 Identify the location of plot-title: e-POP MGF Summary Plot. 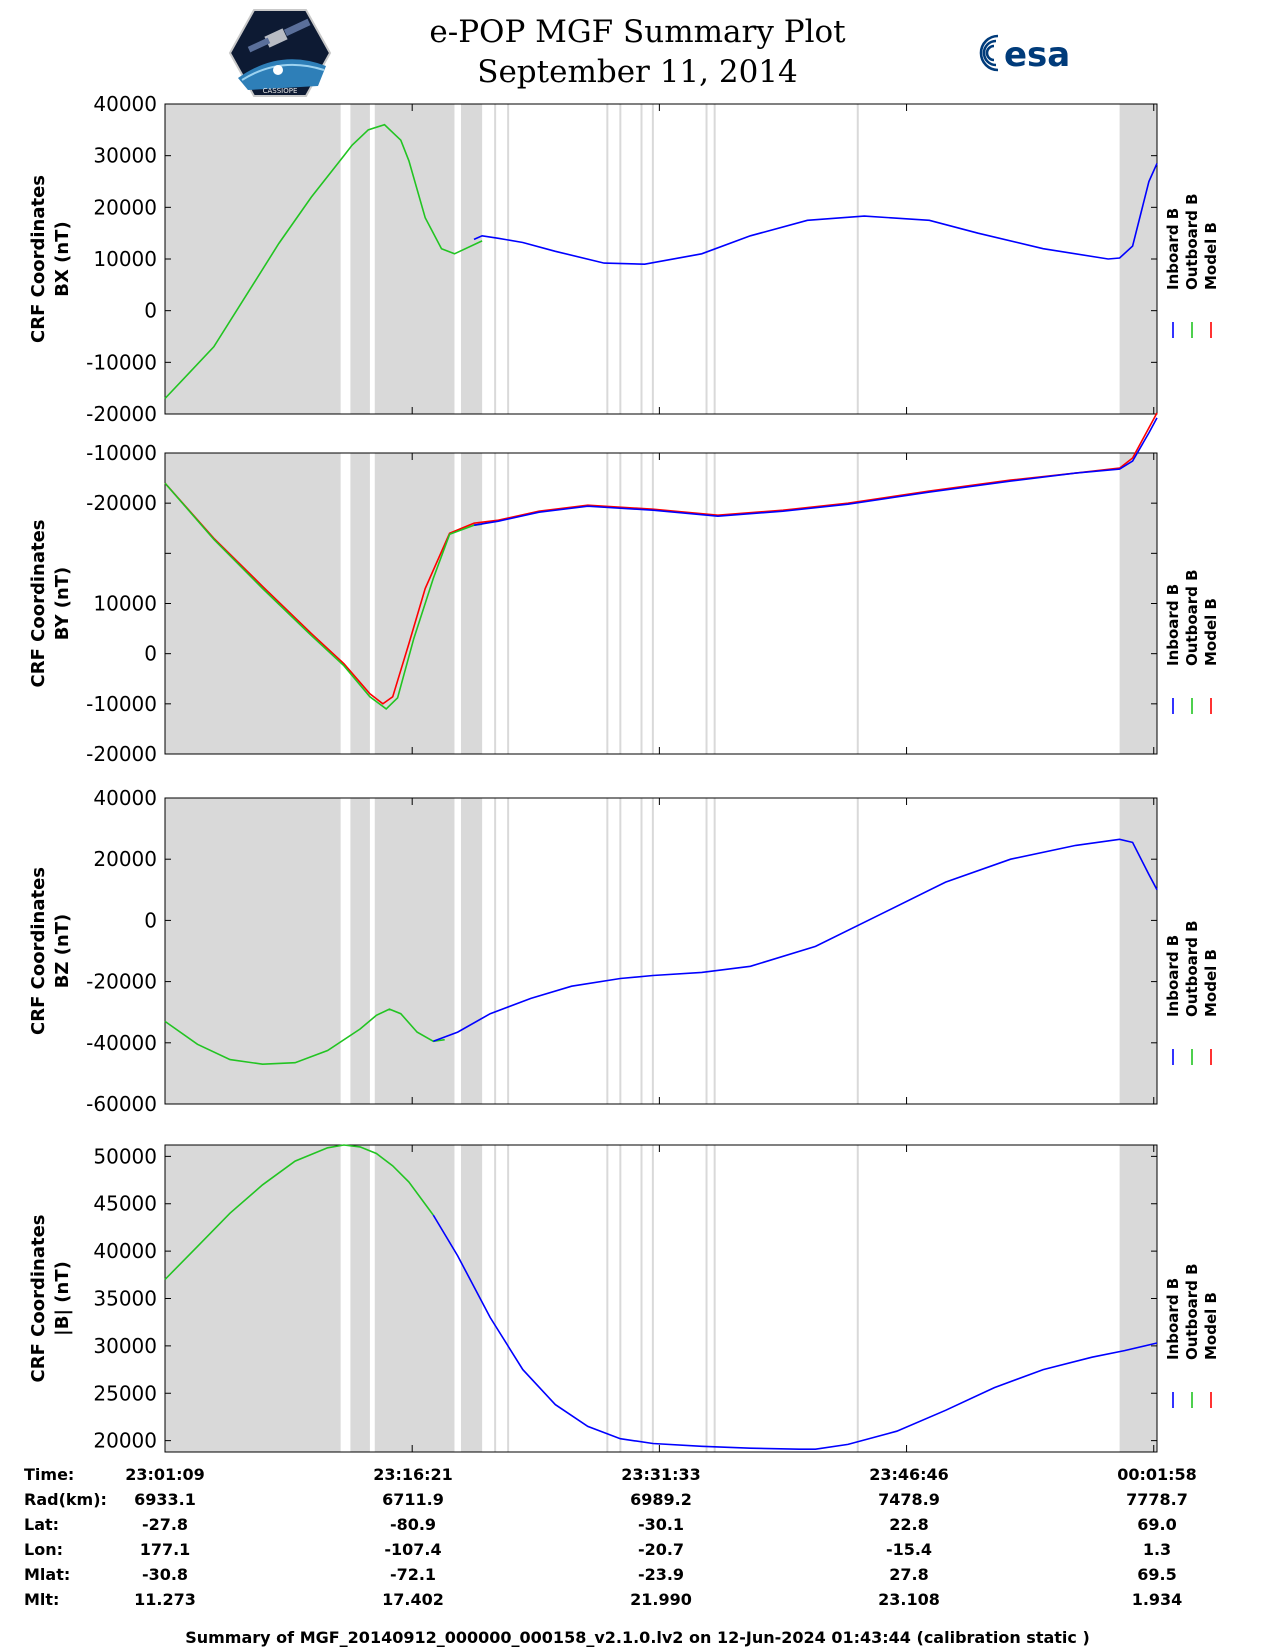
(637, 32).